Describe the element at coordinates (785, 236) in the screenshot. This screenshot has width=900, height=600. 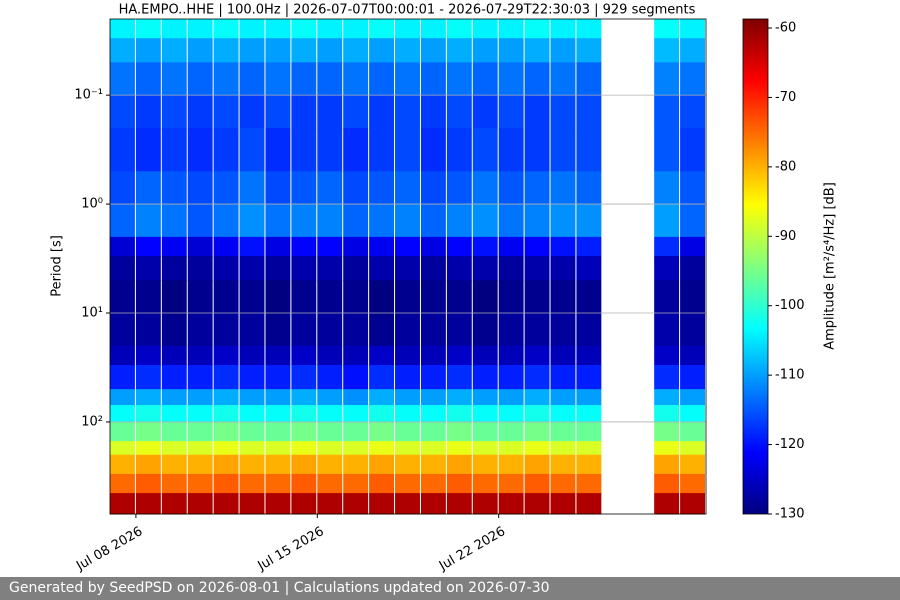
I see `colorbar-tick-label: -90` at that location.